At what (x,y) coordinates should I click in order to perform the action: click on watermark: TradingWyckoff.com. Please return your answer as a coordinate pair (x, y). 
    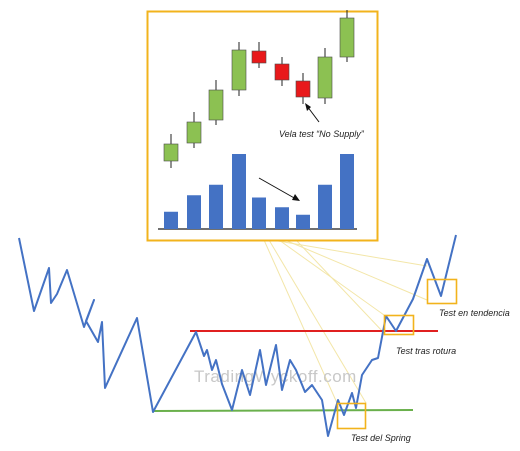
    Looking at the image, I should click on (275, 376).